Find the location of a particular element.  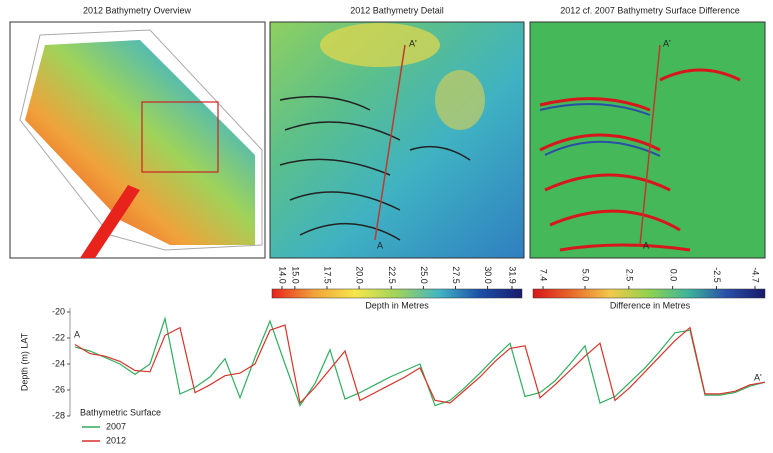

colorbar-tick-label: 20.0 is located at coordinates (360, 275).